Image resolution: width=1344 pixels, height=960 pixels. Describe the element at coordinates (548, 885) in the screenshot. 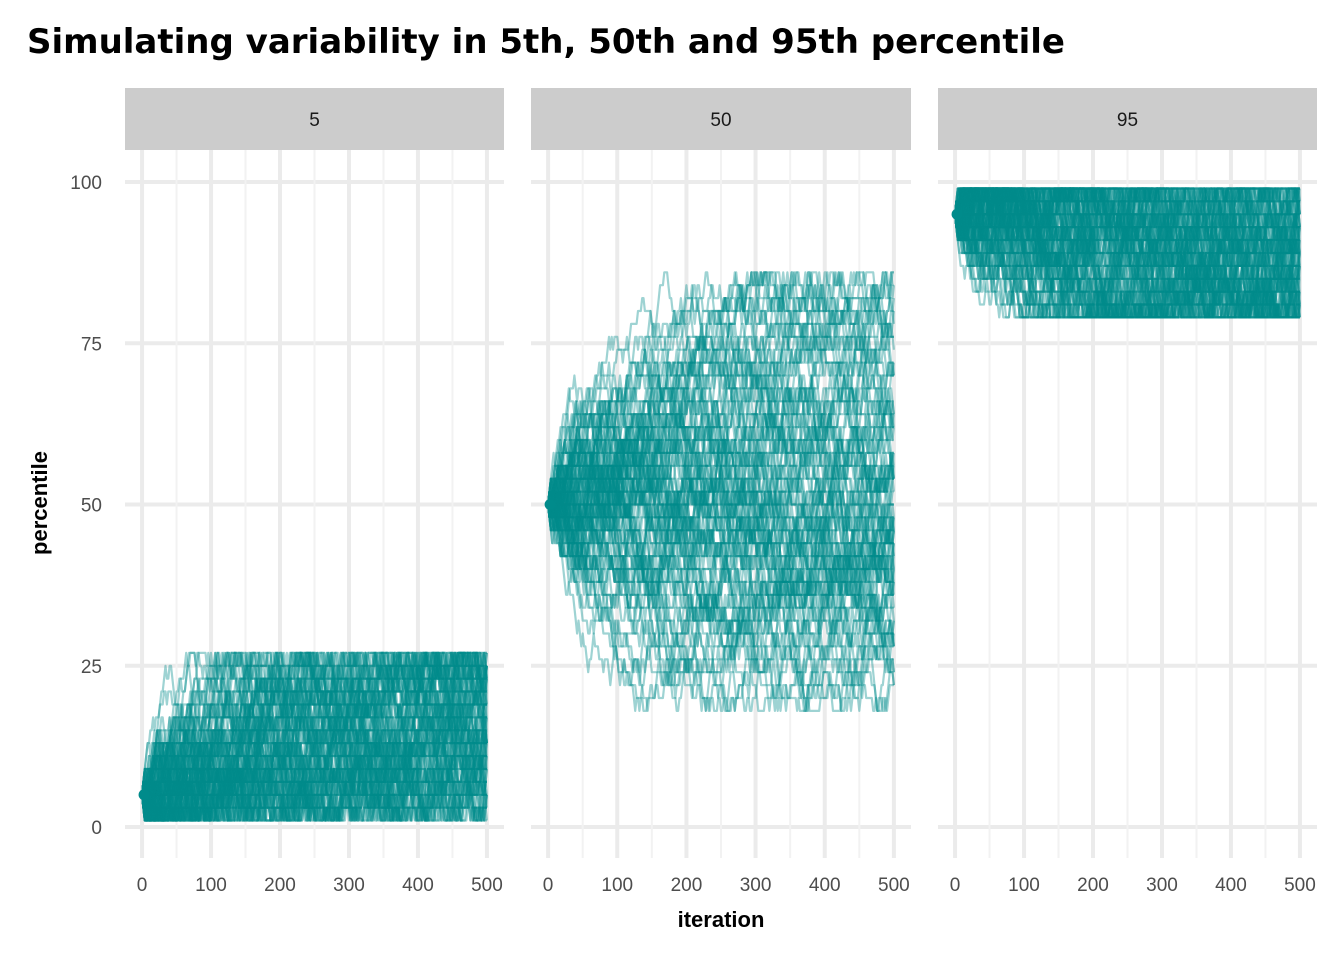

I see `x-tick-label: 0` at that location.